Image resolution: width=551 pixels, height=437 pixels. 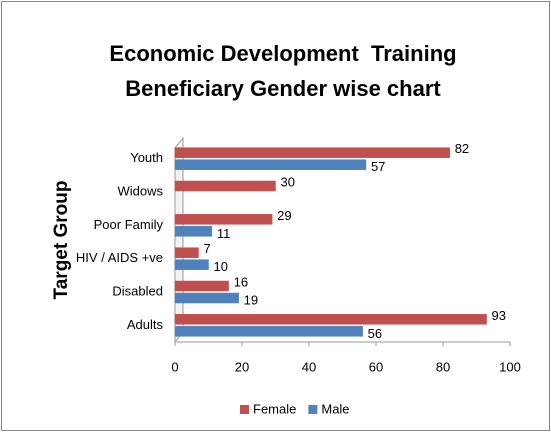 I want to click on x-tick-label: 0, so click(x=174, y=366).